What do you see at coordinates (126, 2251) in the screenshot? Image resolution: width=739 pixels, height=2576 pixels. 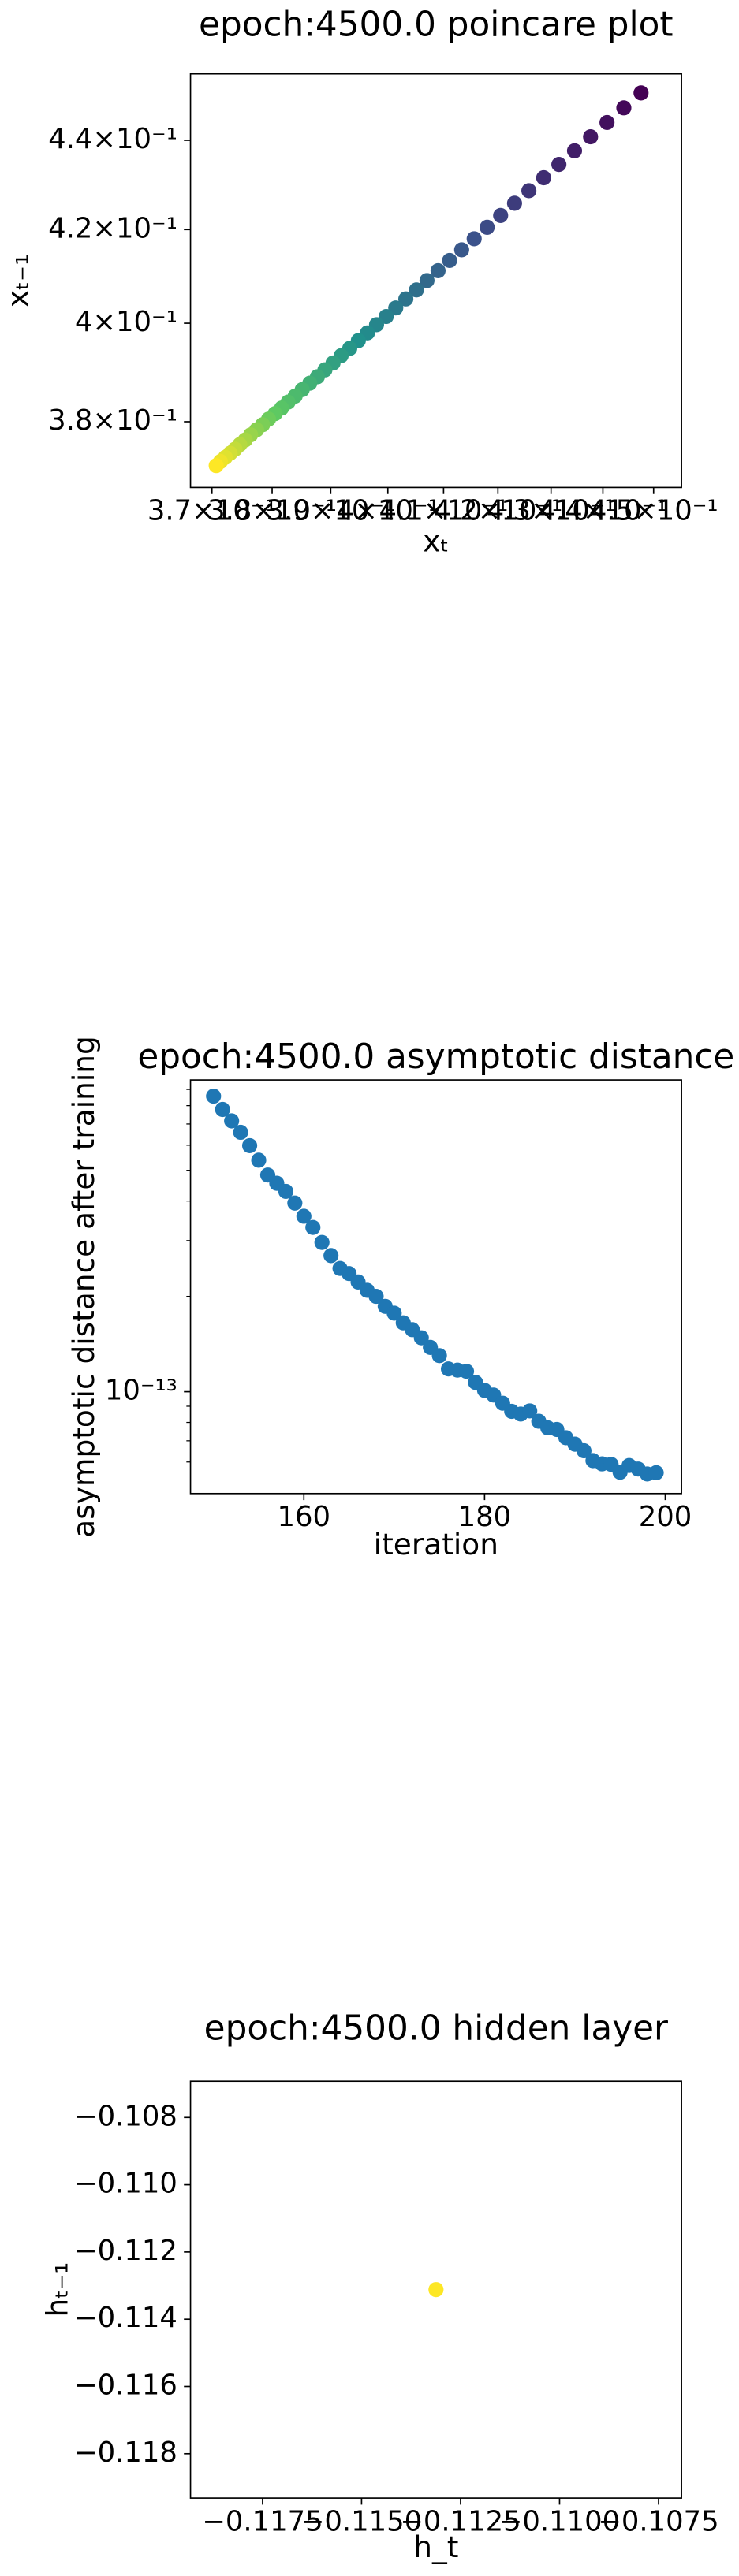 I see `y-tick-label: −0.112` at bounding box center [126, 2251].